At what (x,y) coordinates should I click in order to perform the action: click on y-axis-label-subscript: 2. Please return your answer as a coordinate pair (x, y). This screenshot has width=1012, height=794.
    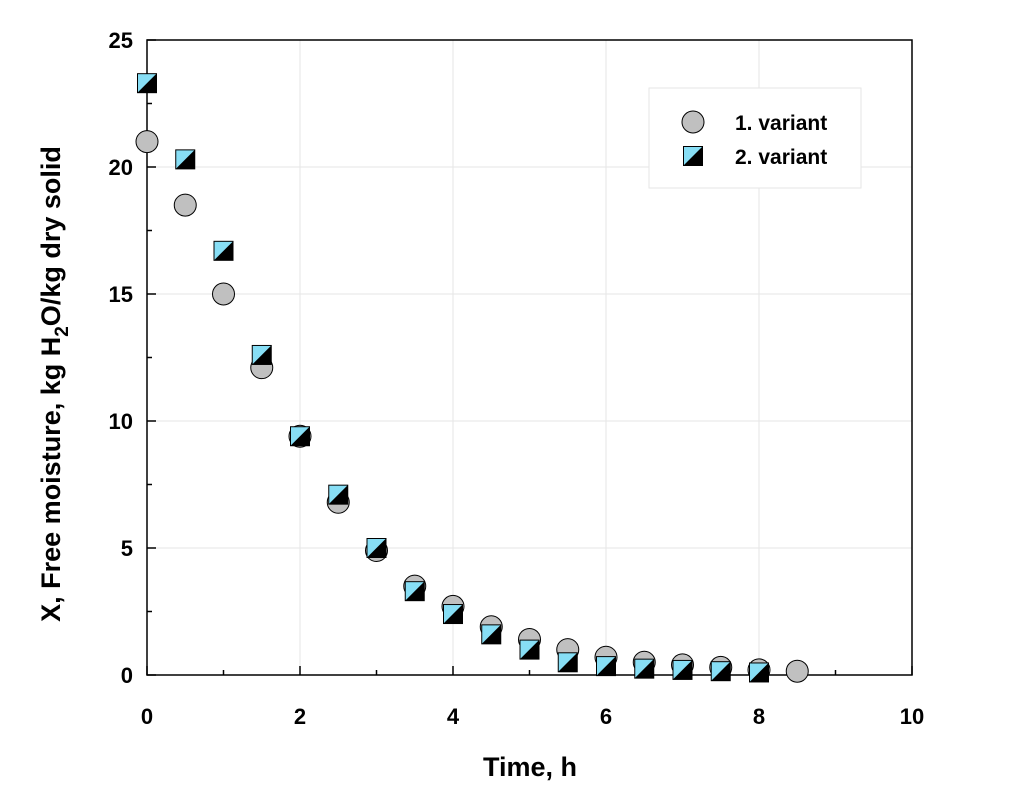
    Looking at the image, I should click on (62, 331).